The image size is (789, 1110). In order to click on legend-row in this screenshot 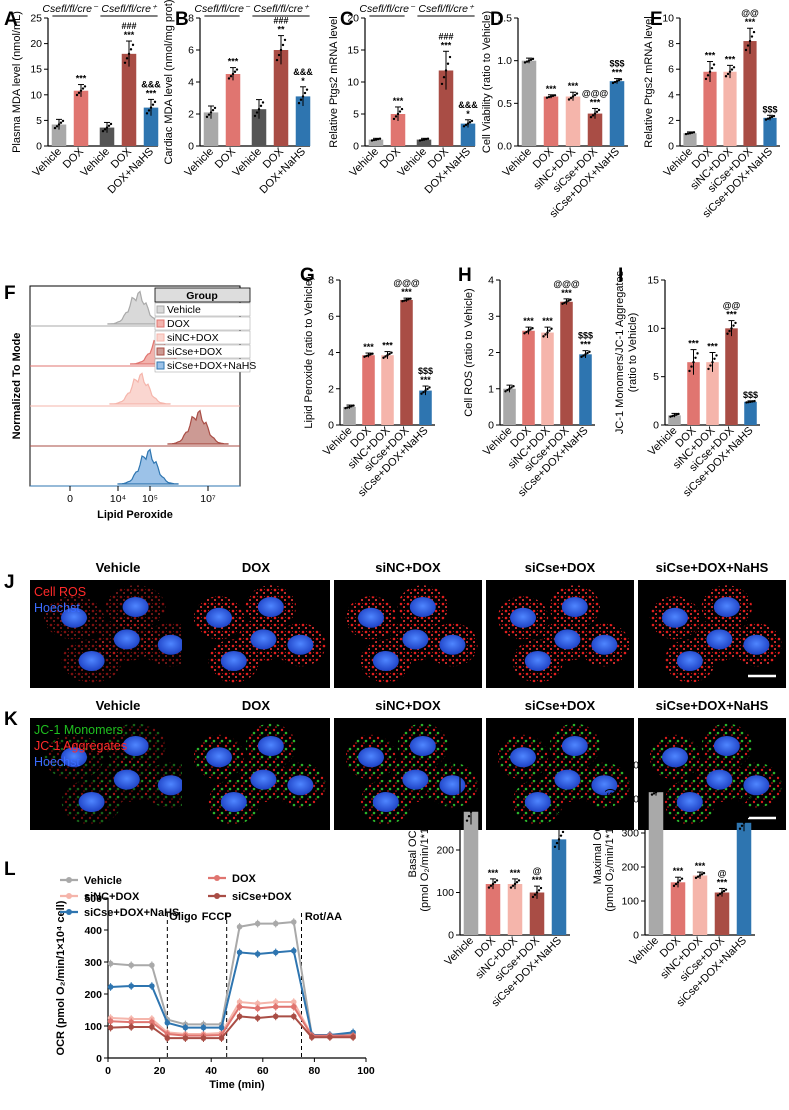, I will do `click(202, 351)`.